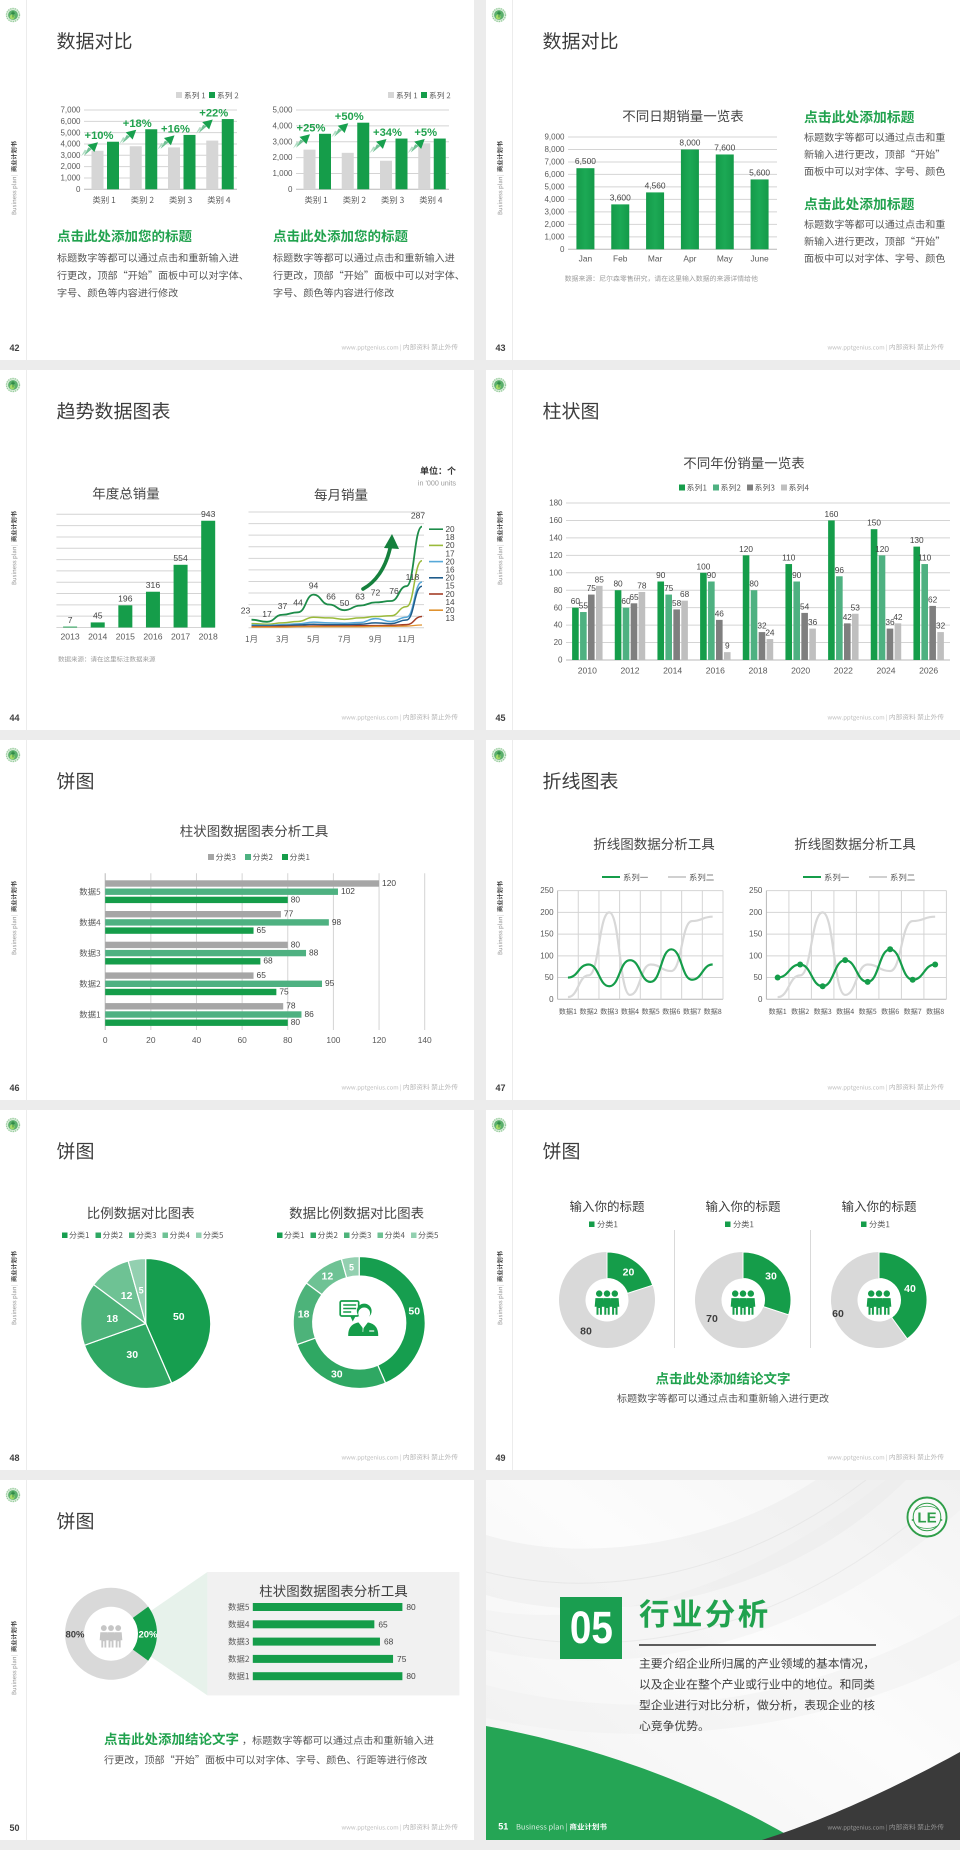 The image size is (960, 1850). I want to click on svg-text: 9,000, so click(554, 137).